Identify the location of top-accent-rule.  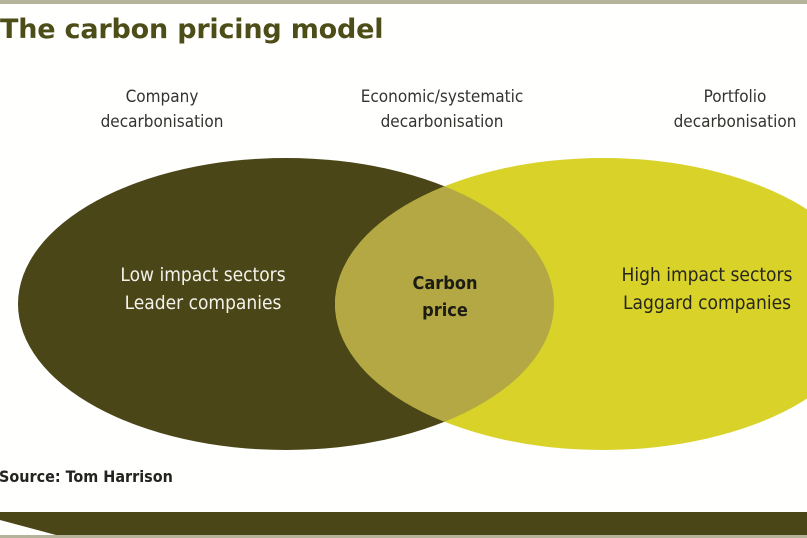
(403, 2).